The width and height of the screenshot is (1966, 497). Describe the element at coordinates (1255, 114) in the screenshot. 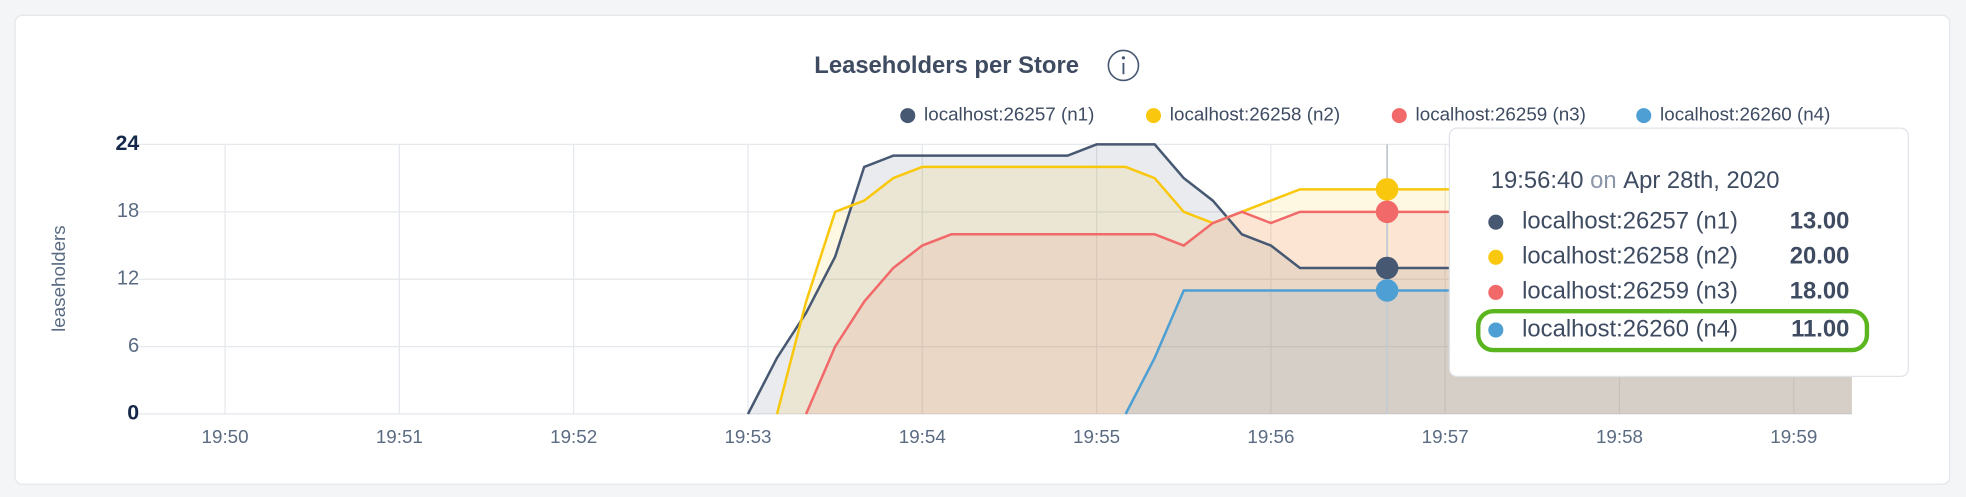

I see `legend-label: localhost:26258 (n2)` at that location.